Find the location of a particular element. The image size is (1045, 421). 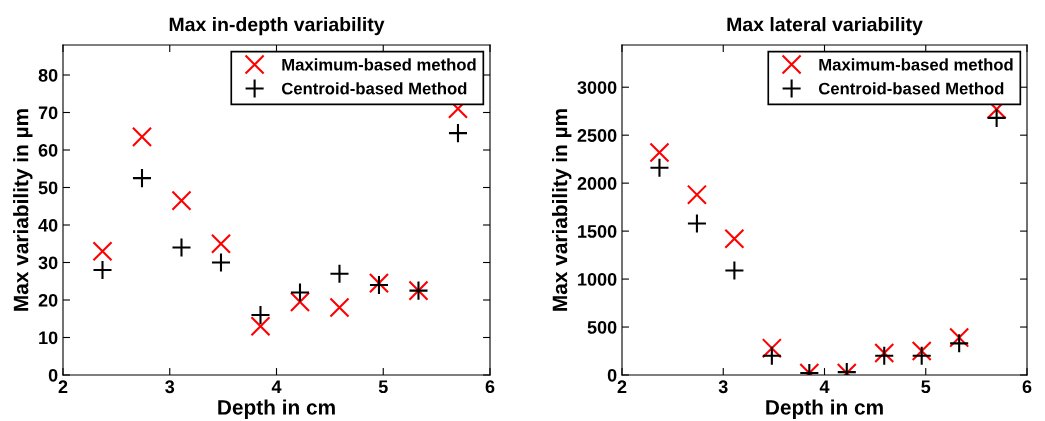

y-tick-label: 2000 is located at coordinates (597, 183).